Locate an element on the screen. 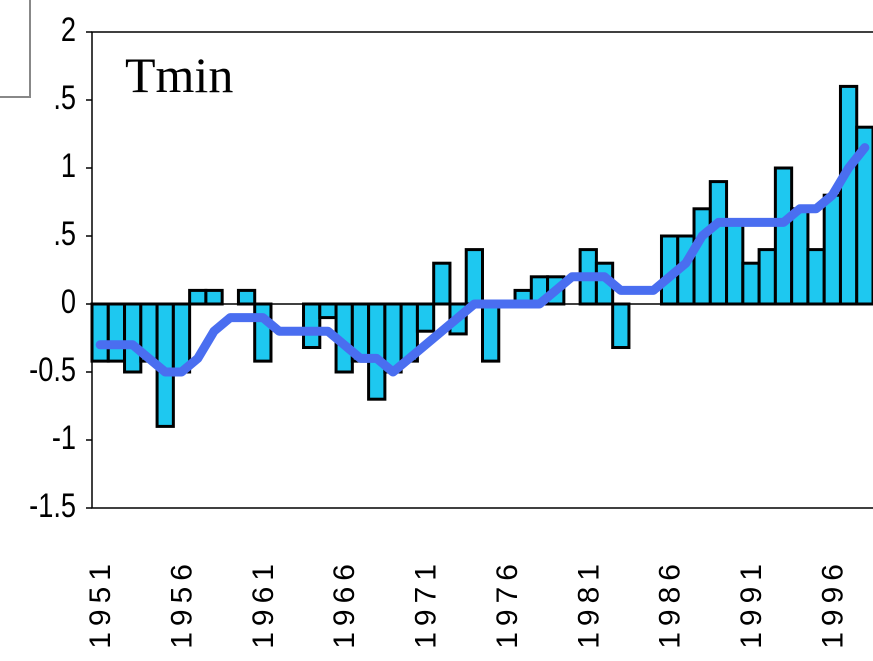 The width and height of the screenshot is (873, 661). x-tick-label: 1991 is located at coordinates (751, 603).